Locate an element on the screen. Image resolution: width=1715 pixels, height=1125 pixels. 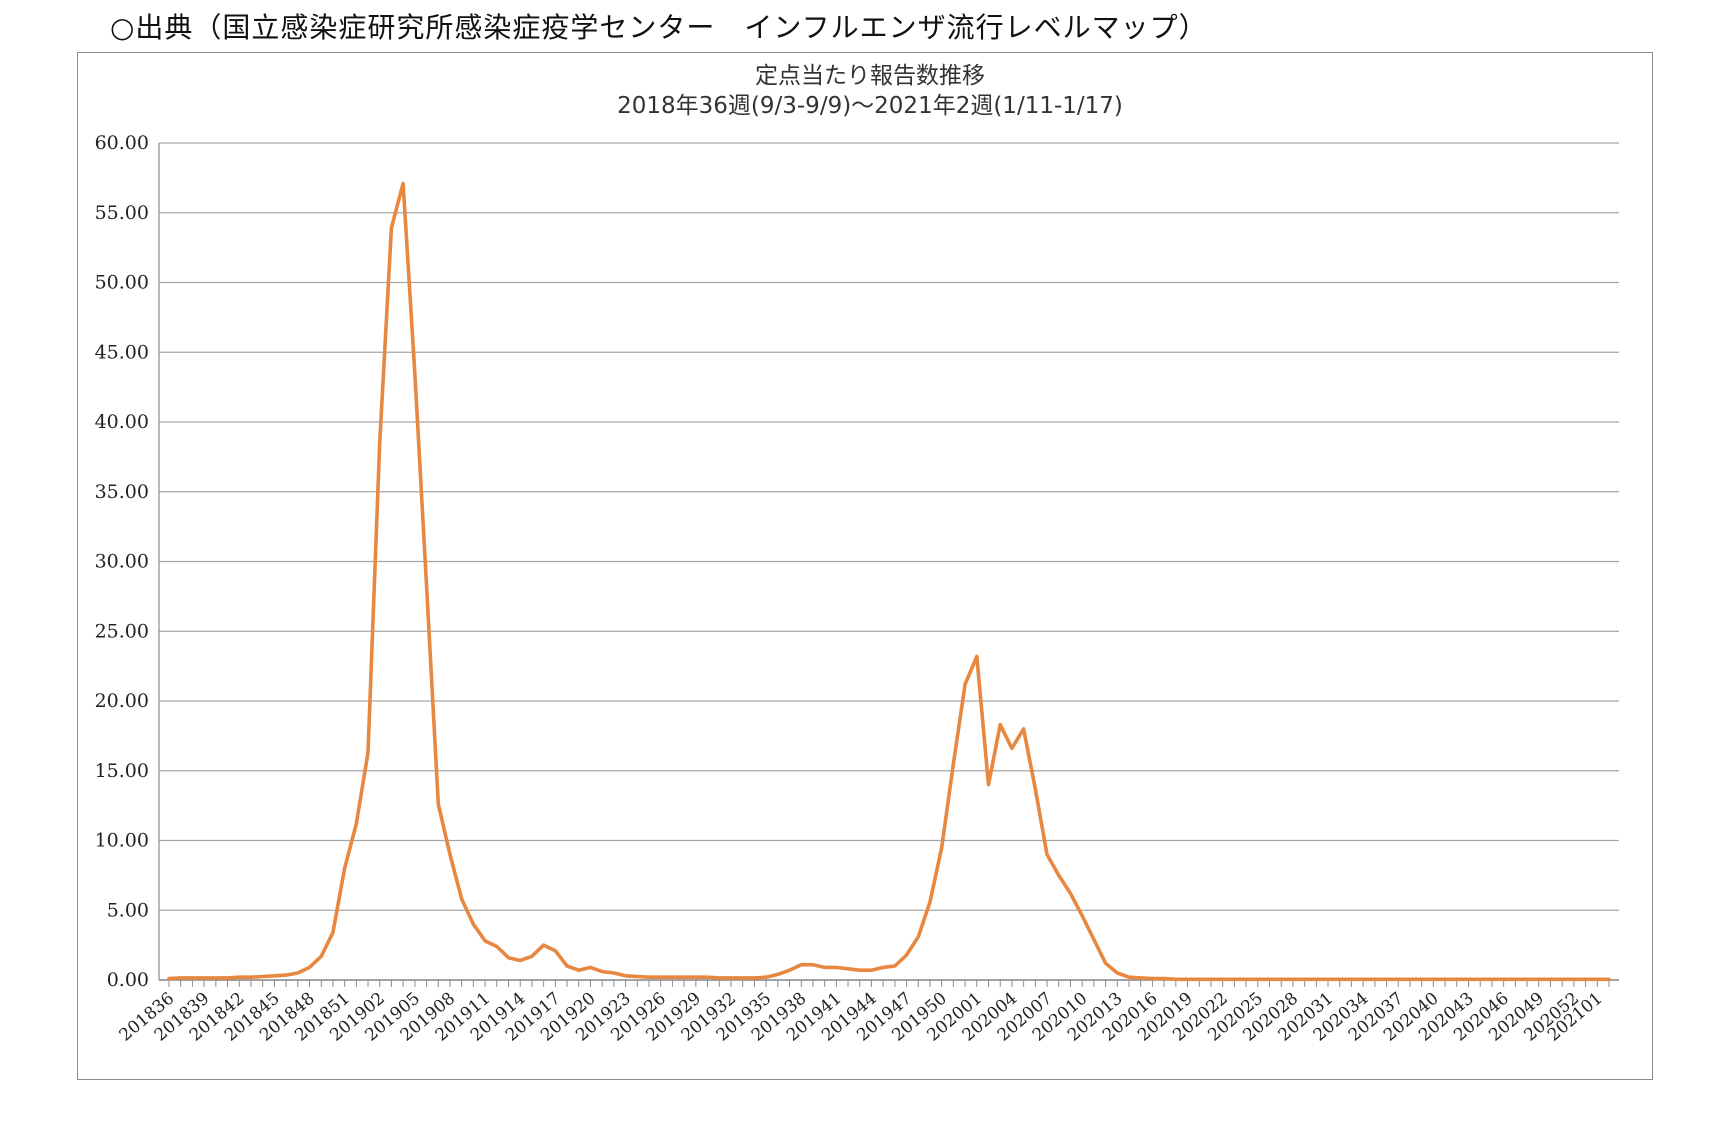
y-tick-label: 55.00 is located at coordinates (122, 213).